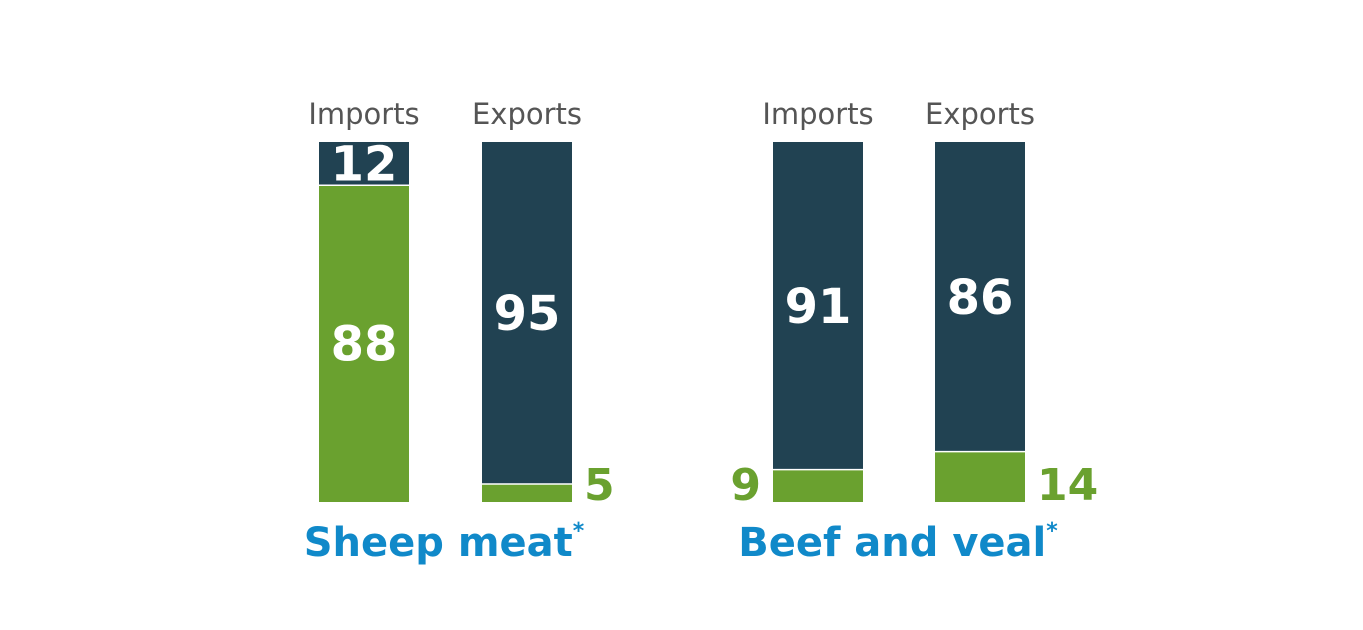 The height and width of the screenshot is (630, 1363). What do you see at coordinates (818, 485) in the screenshot?
I see `bar-green-beef-and-veal-imports` at bounding box center [818, 485].